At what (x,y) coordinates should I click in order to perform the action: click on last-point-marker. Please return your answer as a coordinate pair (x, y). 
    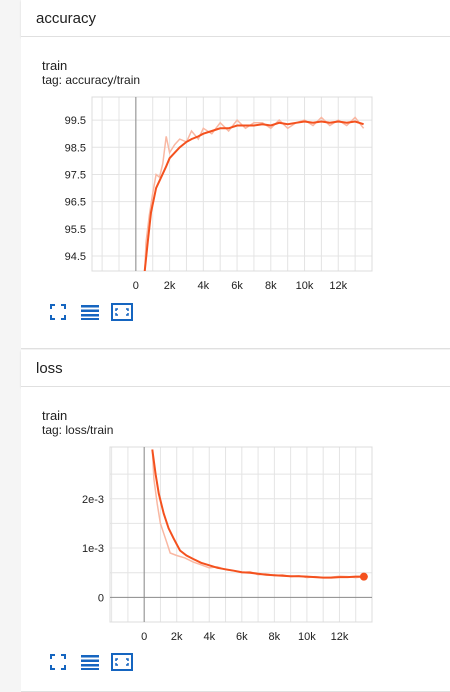
    Looking at the image, I should click on (363, 576).